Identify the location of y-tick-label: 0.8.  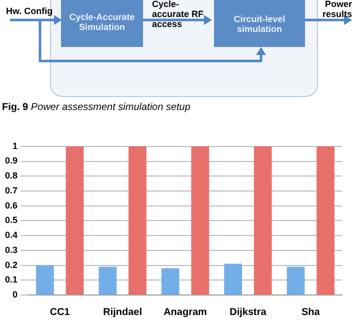
(11, 175).